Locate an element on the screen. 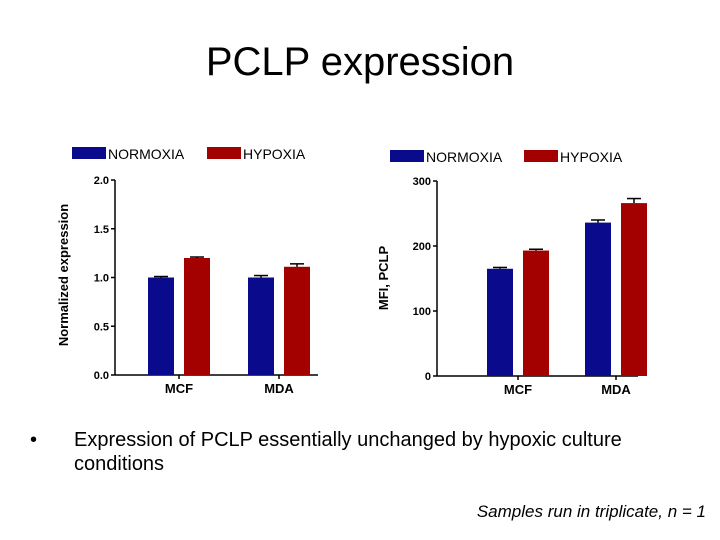 This screenshot has width=720, height=540. y-tick-label: 200 is located at coordinates (422, 247).